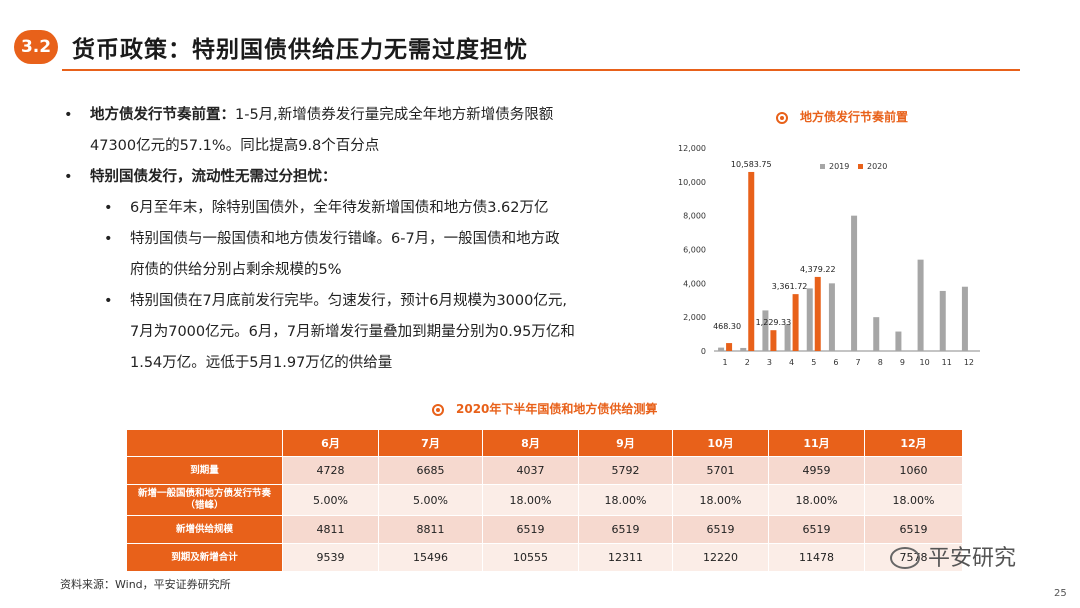 Image resolution: width=1080 pixels, height=608 pixels. What do you see at coordinates (751, 164) in the screenshot?
I see `data-label: 10,583.75` at bounding box center [751, 164].